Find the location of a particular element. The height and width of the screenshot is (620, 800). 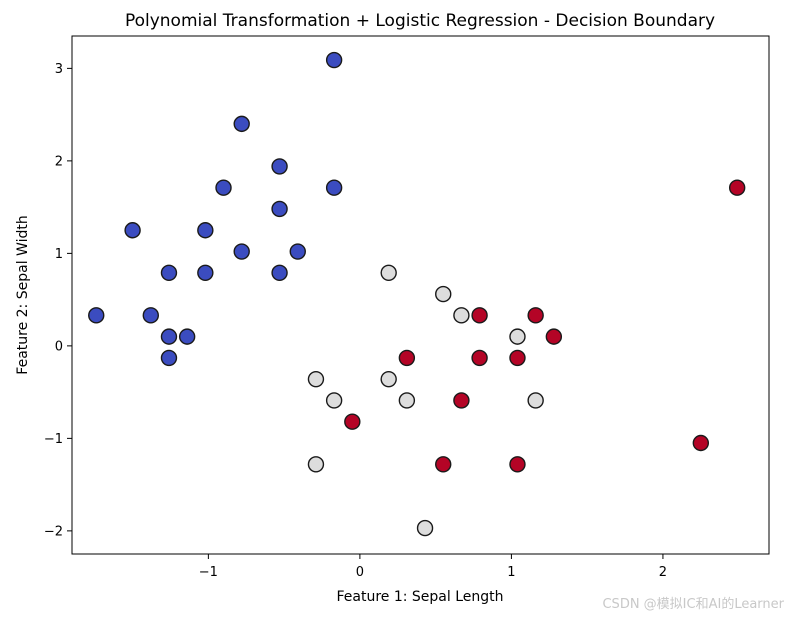

y-tick-label: −2 is located at coordinates (53, 531).